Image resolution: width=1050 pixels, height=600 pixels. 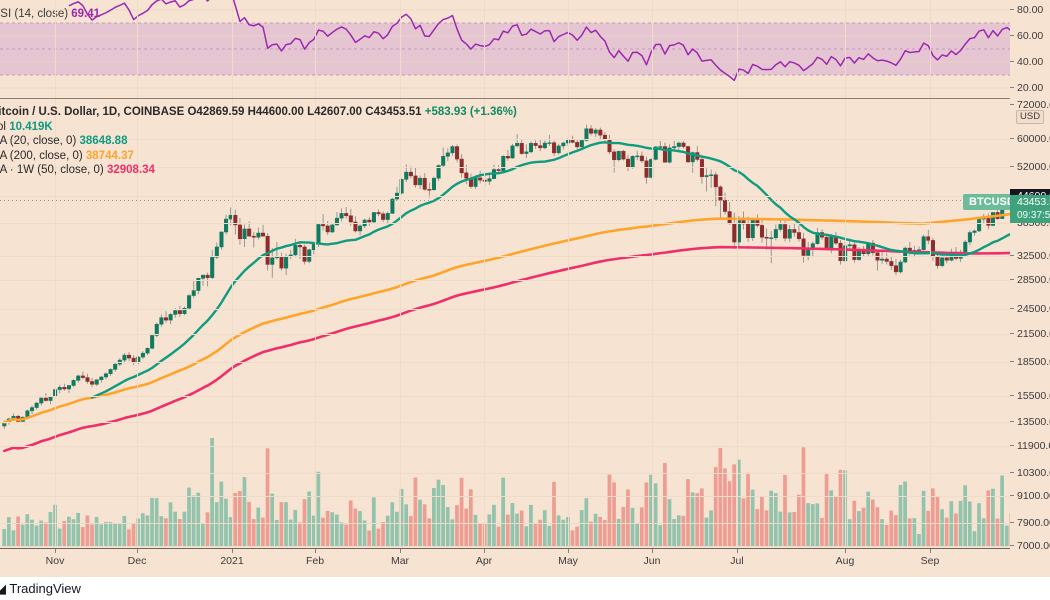 What do you see at coordinates (547, 41) in the screenshot?
I see `rsi-line` at bounding box center [547, 41].